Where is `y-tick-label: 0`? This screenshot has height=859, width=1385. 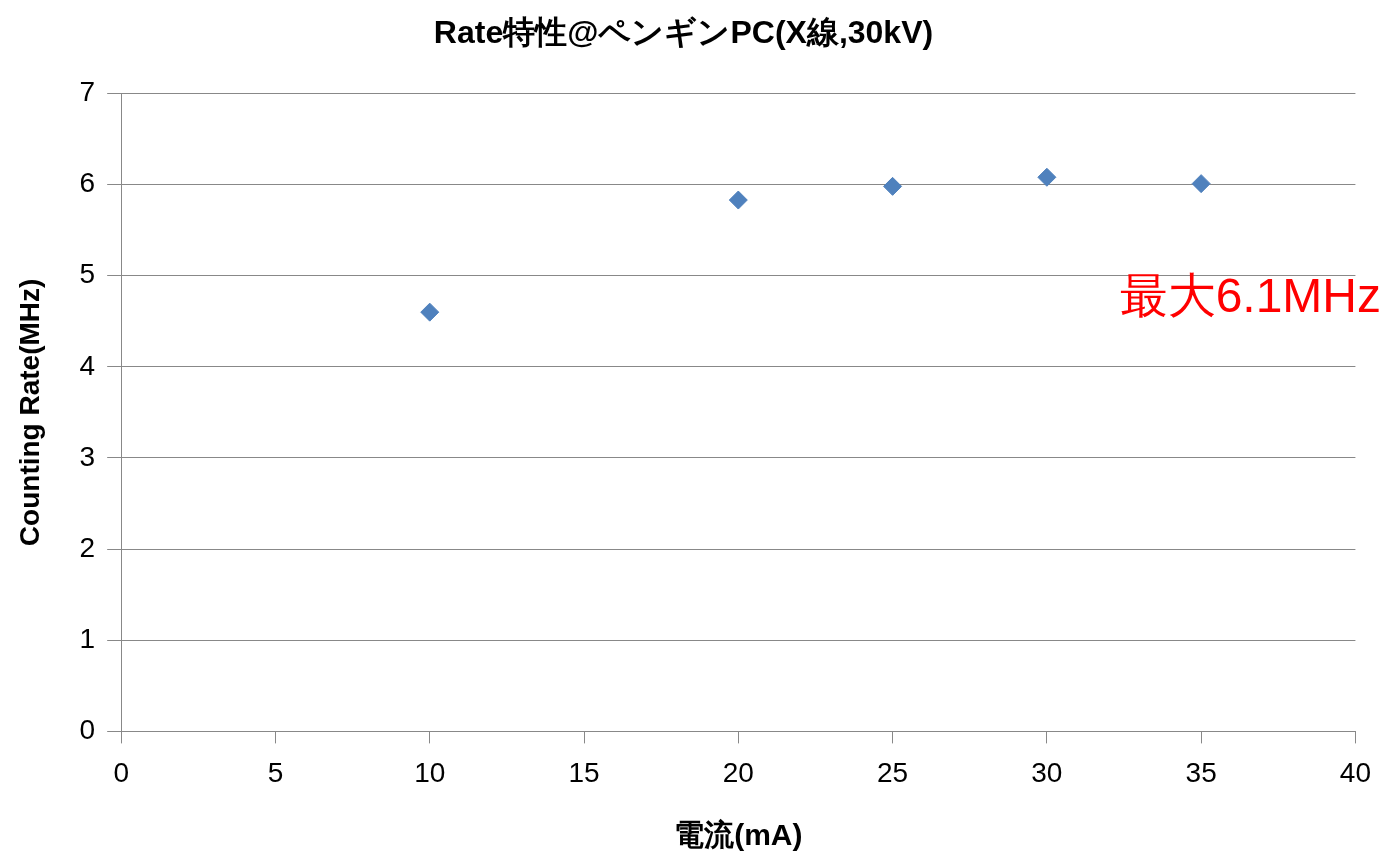 y-tick-label: 0 is located at coordinates (87, 730).